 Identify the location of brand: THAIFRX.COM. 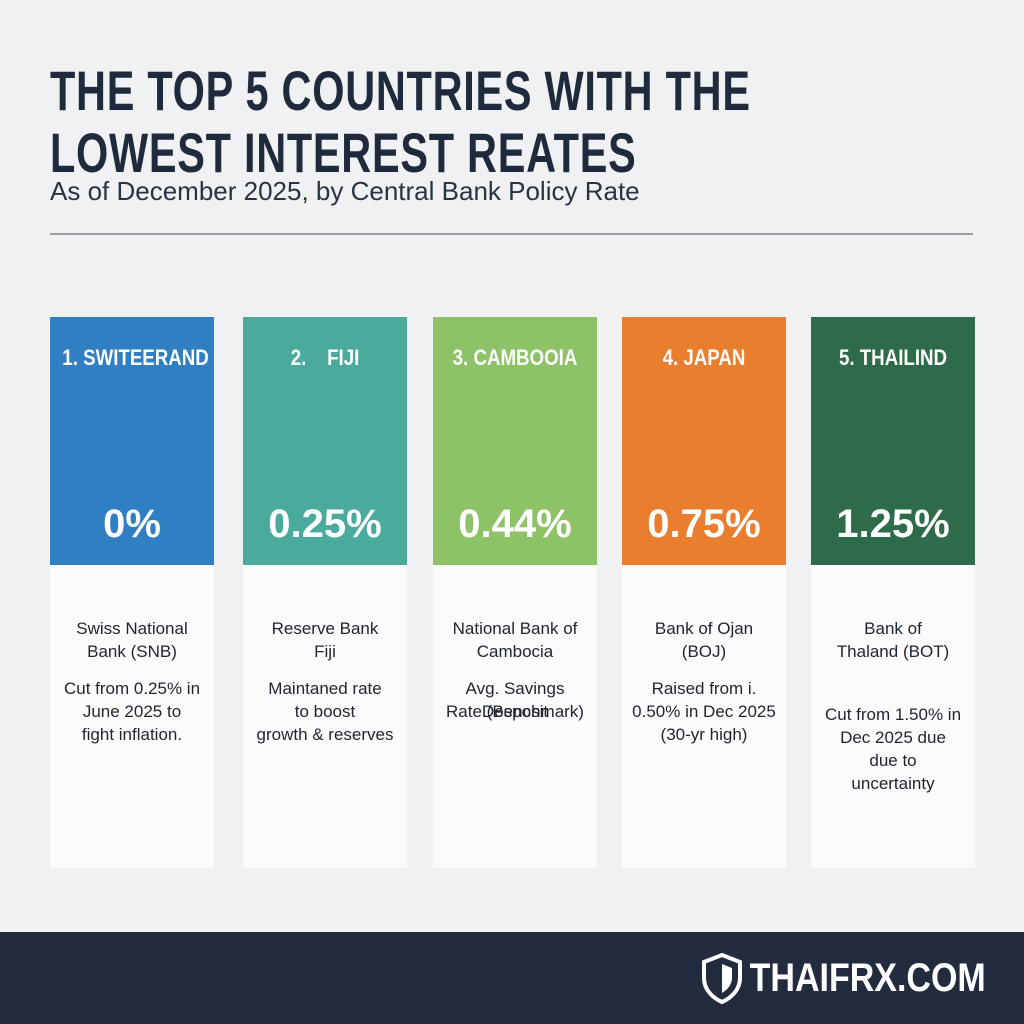
(867, 978).